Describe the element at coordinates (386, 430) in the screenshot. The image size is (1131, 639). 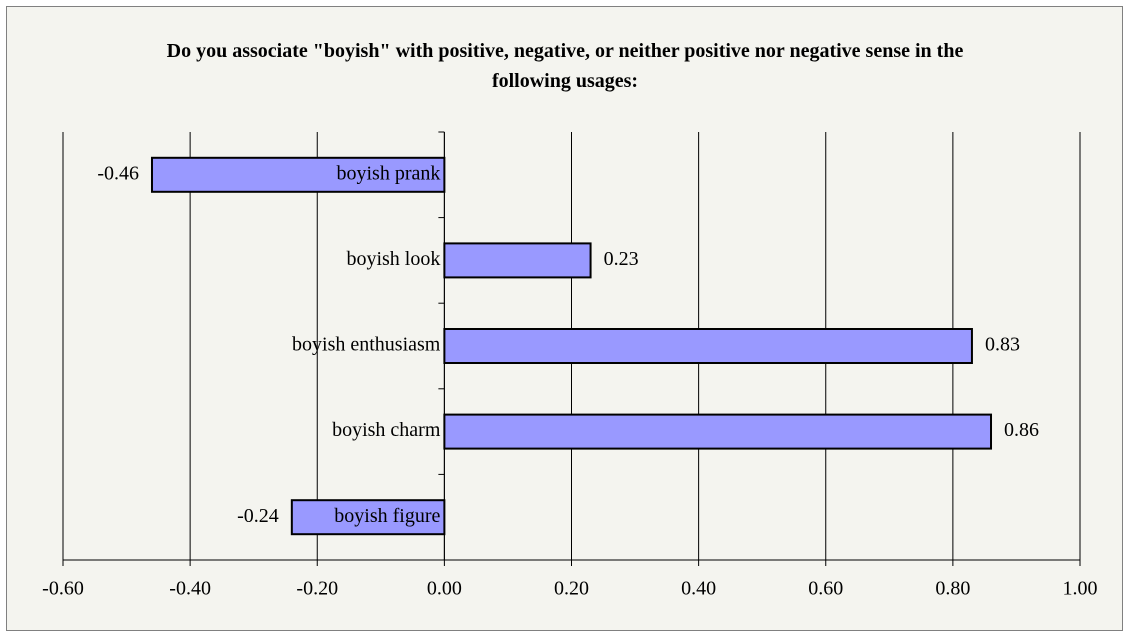
I see `y-tick-label: boyish charm` at that location.